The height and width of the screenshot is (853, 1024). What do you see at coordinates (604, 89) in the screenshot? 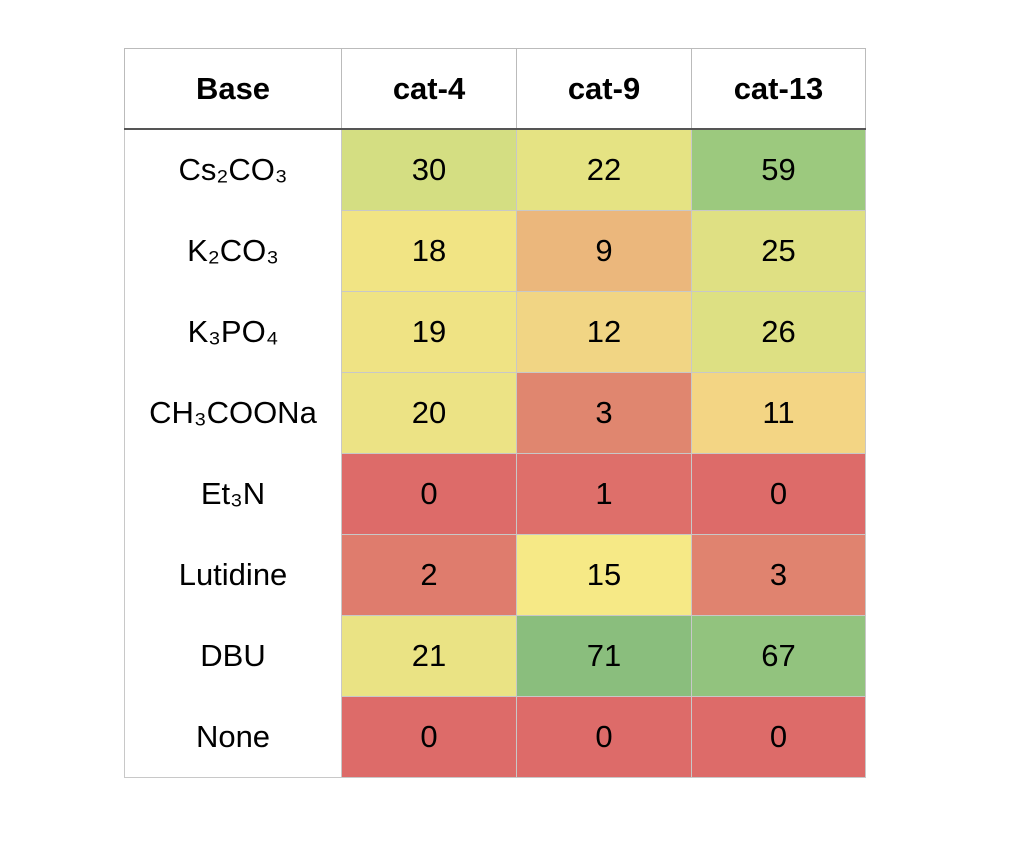
I see `column-header: cat-9` at bounding box center [604, 89].